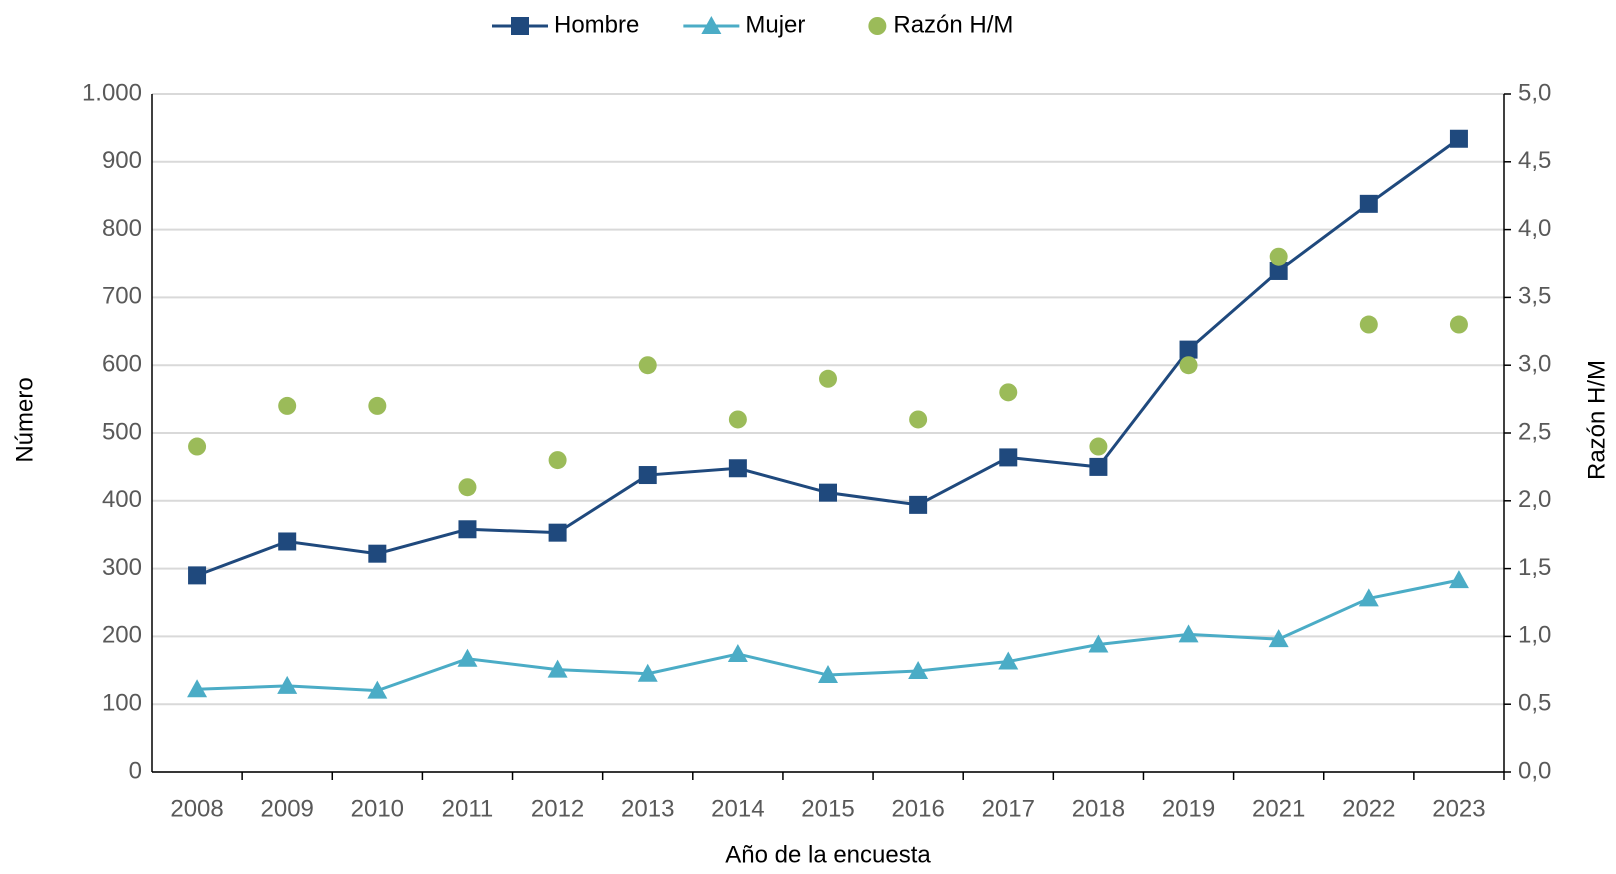 The image size is (1616, 874). Describe the element at coordinates (647, 808) in the screenshot. I see `x-tick-label: 2013` at that location.